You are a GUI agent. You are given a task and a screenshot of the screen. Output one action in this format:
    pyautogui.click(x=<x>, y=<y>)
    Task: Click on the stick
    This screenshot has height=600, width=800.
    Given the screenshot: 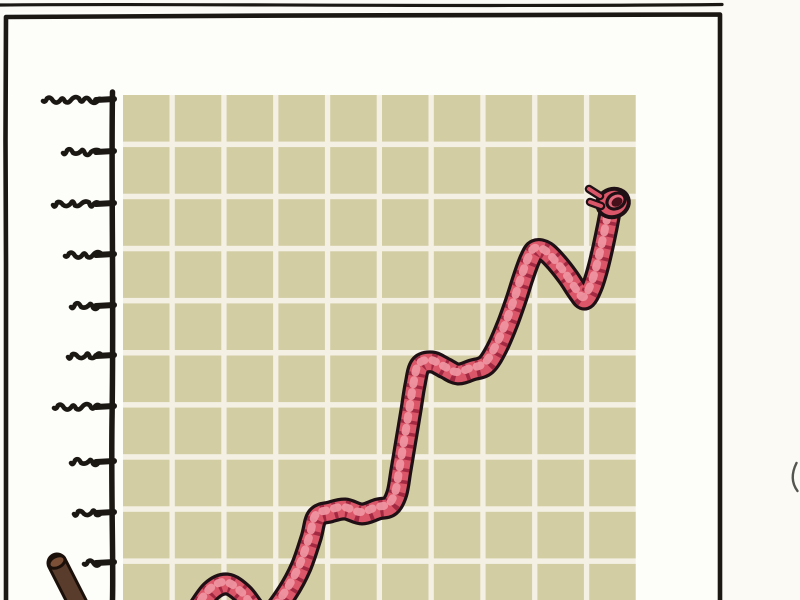 What is the action you would take?
    pyautogui.click(x=67, y=576)
    